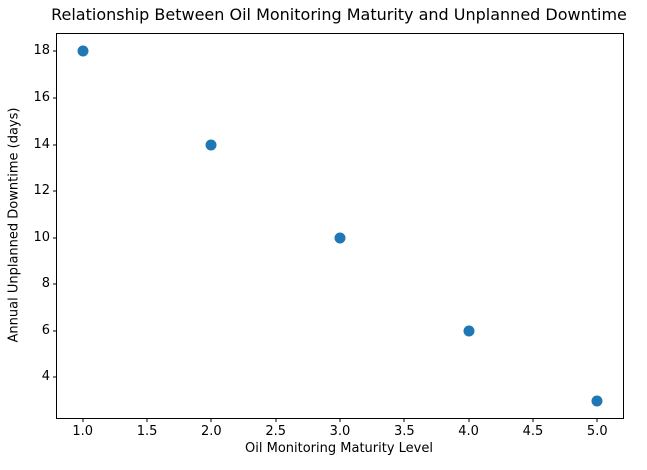 This screenshot has height=470, width=647. I want to click on y-tick-label: 8, so click(45, 284).